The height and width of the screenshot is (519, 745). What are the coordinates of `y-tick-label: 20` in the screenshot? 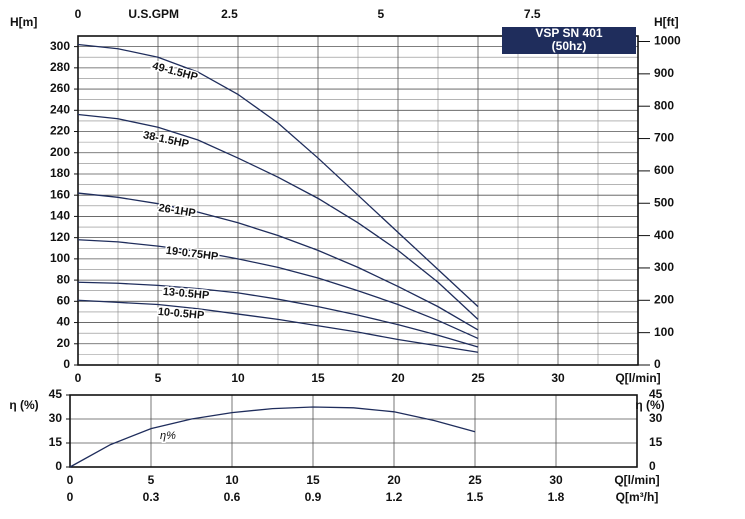 It's located at (64, 343).